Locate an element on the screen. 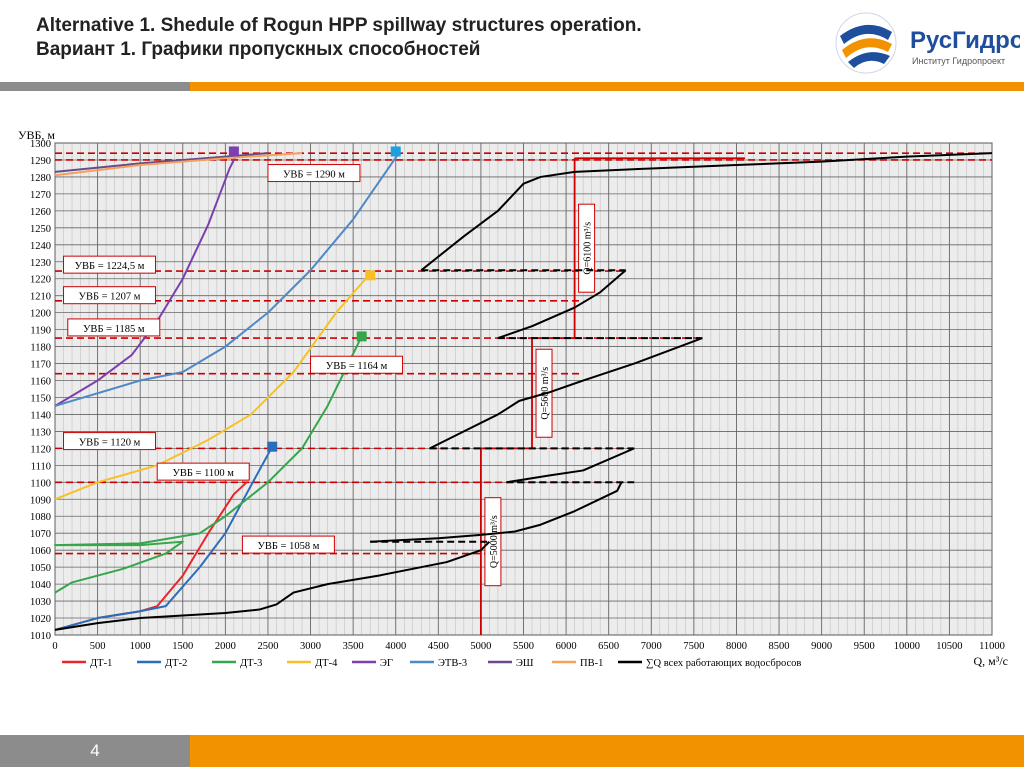 The width and height of the screenshot is (1024, 767). x-tick-label: 8500 is located at coordinates (779, 646).